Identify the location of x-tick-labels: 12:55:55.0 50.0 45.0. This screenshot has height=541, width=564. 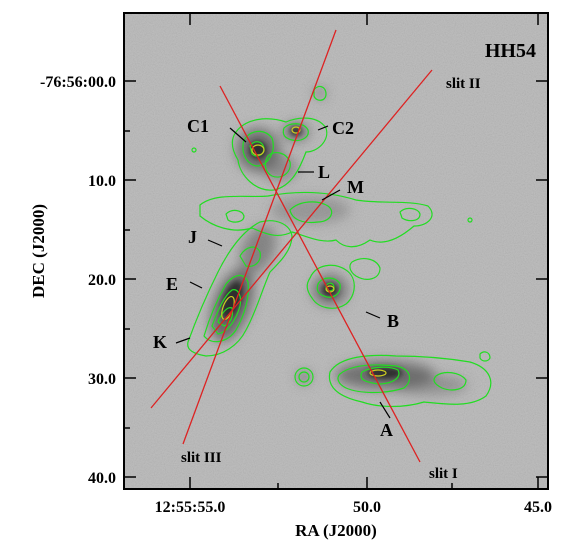
(353, 507).